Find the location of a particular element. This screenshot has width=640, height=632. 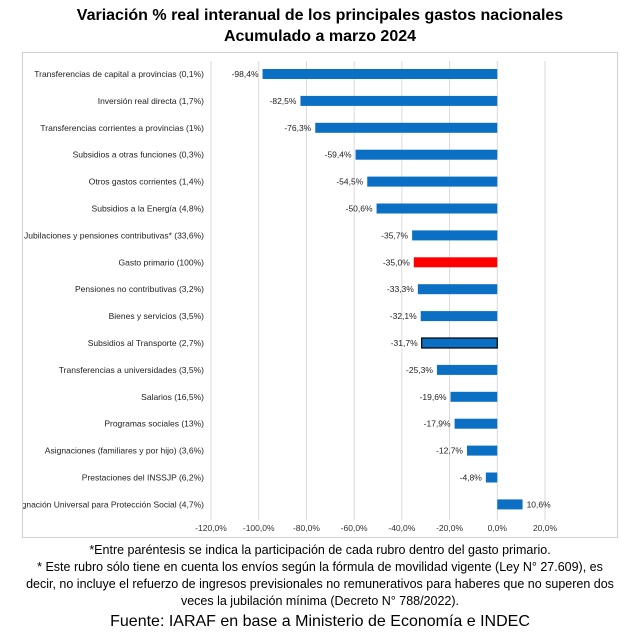

x-tick-label: -120,0% is located at coordinates (211, 528).